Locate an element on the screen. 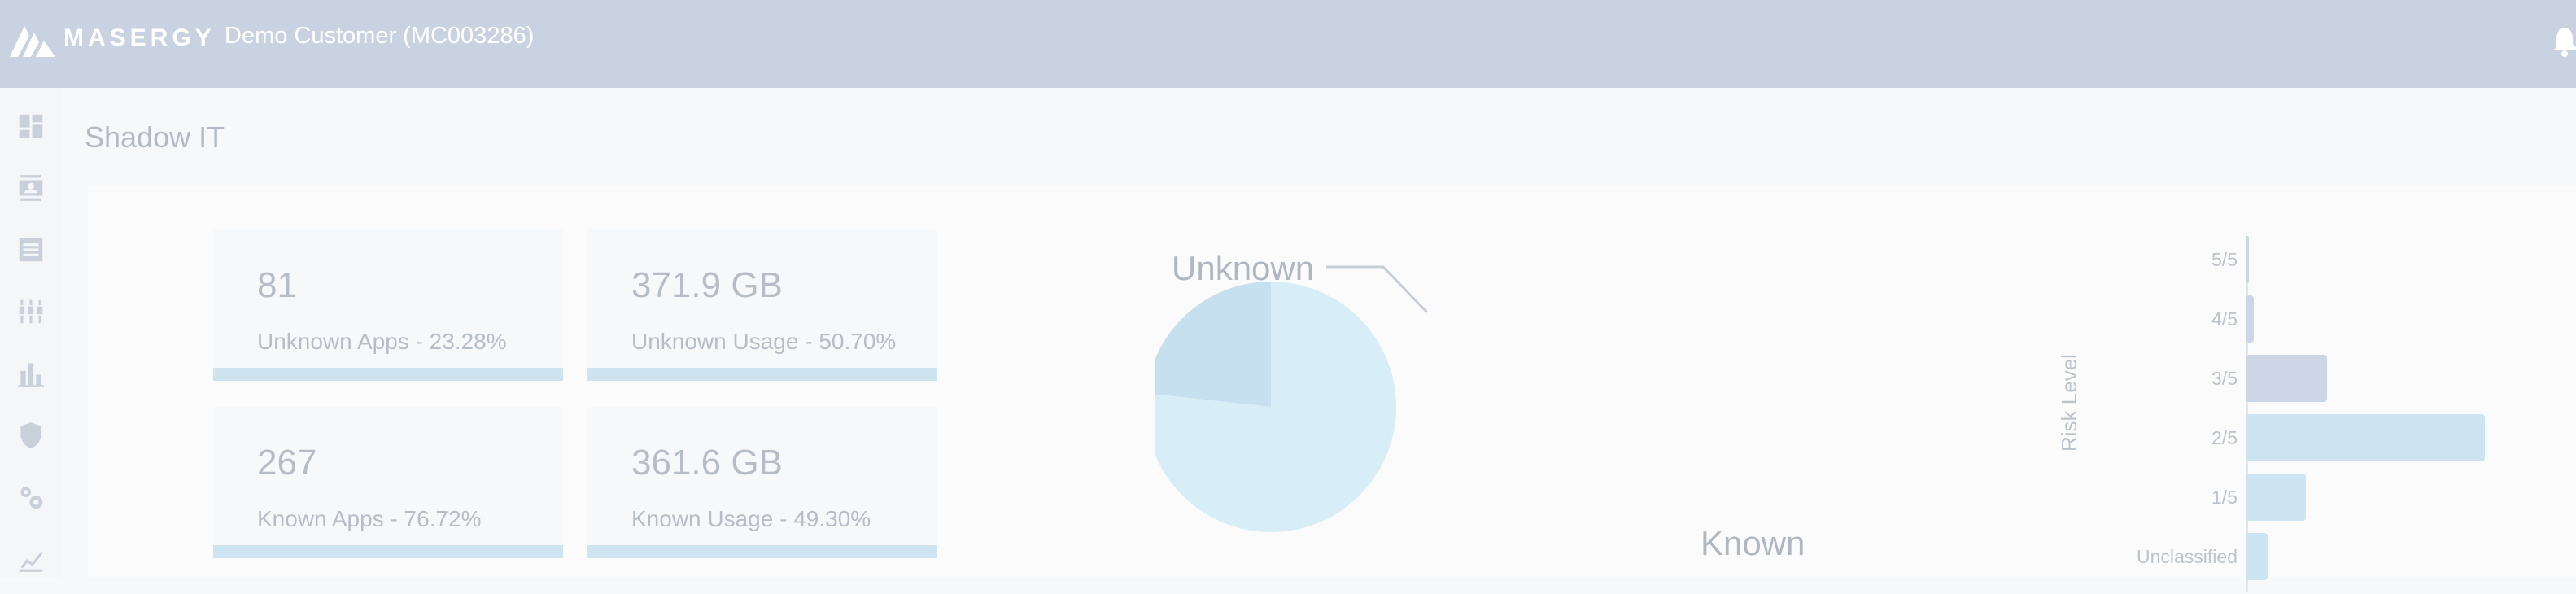 Image resolution: width=2576 pixels, height=594 pixels. risk-category-label: 2/5 is located at coordinates (2224, 438).